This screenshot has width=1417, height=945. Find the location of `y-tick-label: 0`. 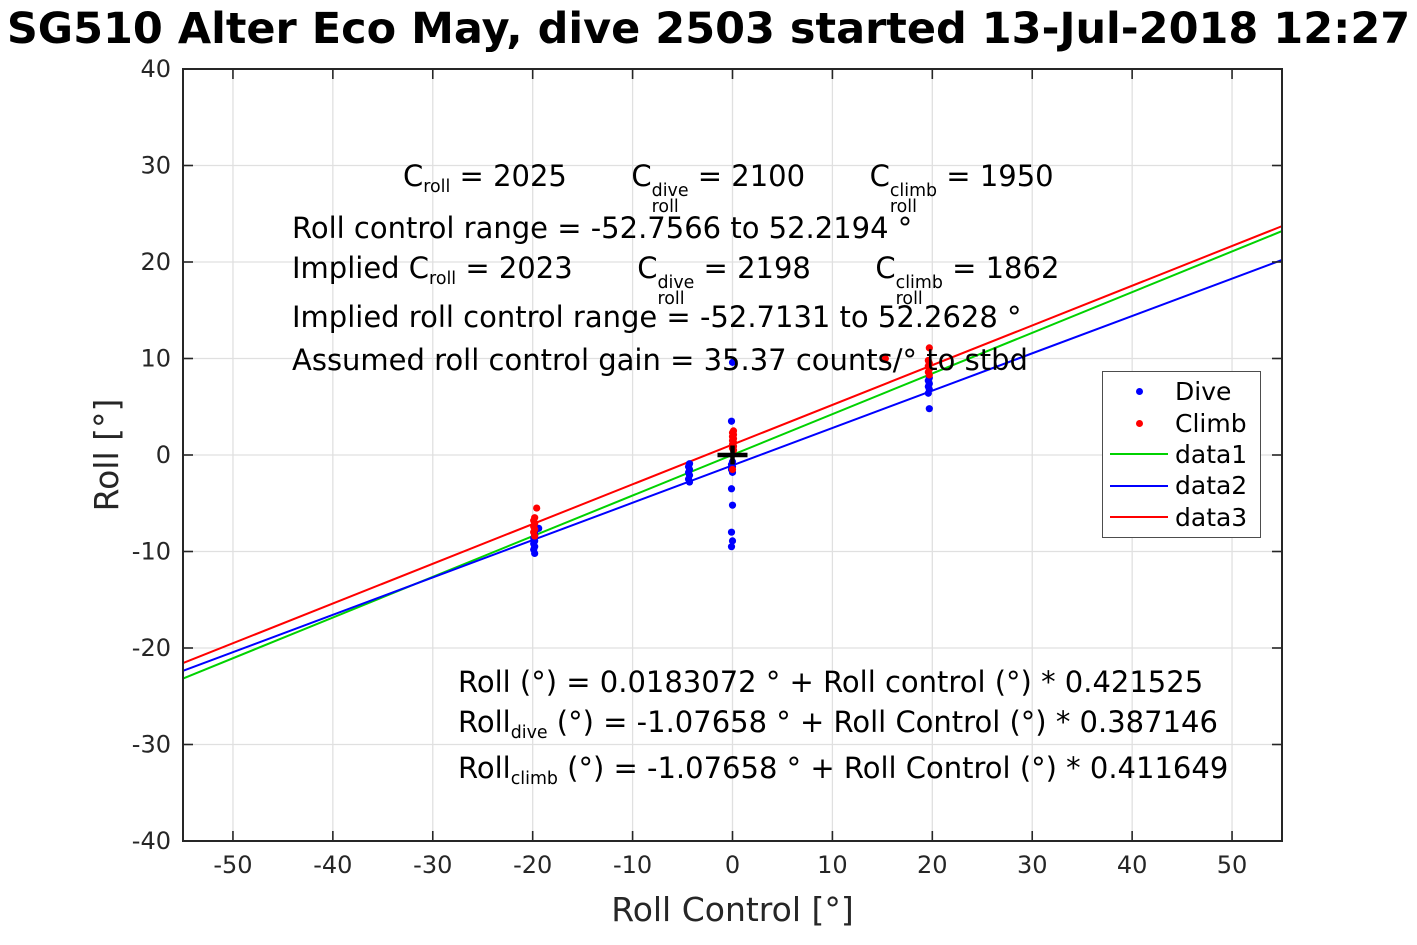

y-tick-label: 0 is located at coordinates (163, 455).